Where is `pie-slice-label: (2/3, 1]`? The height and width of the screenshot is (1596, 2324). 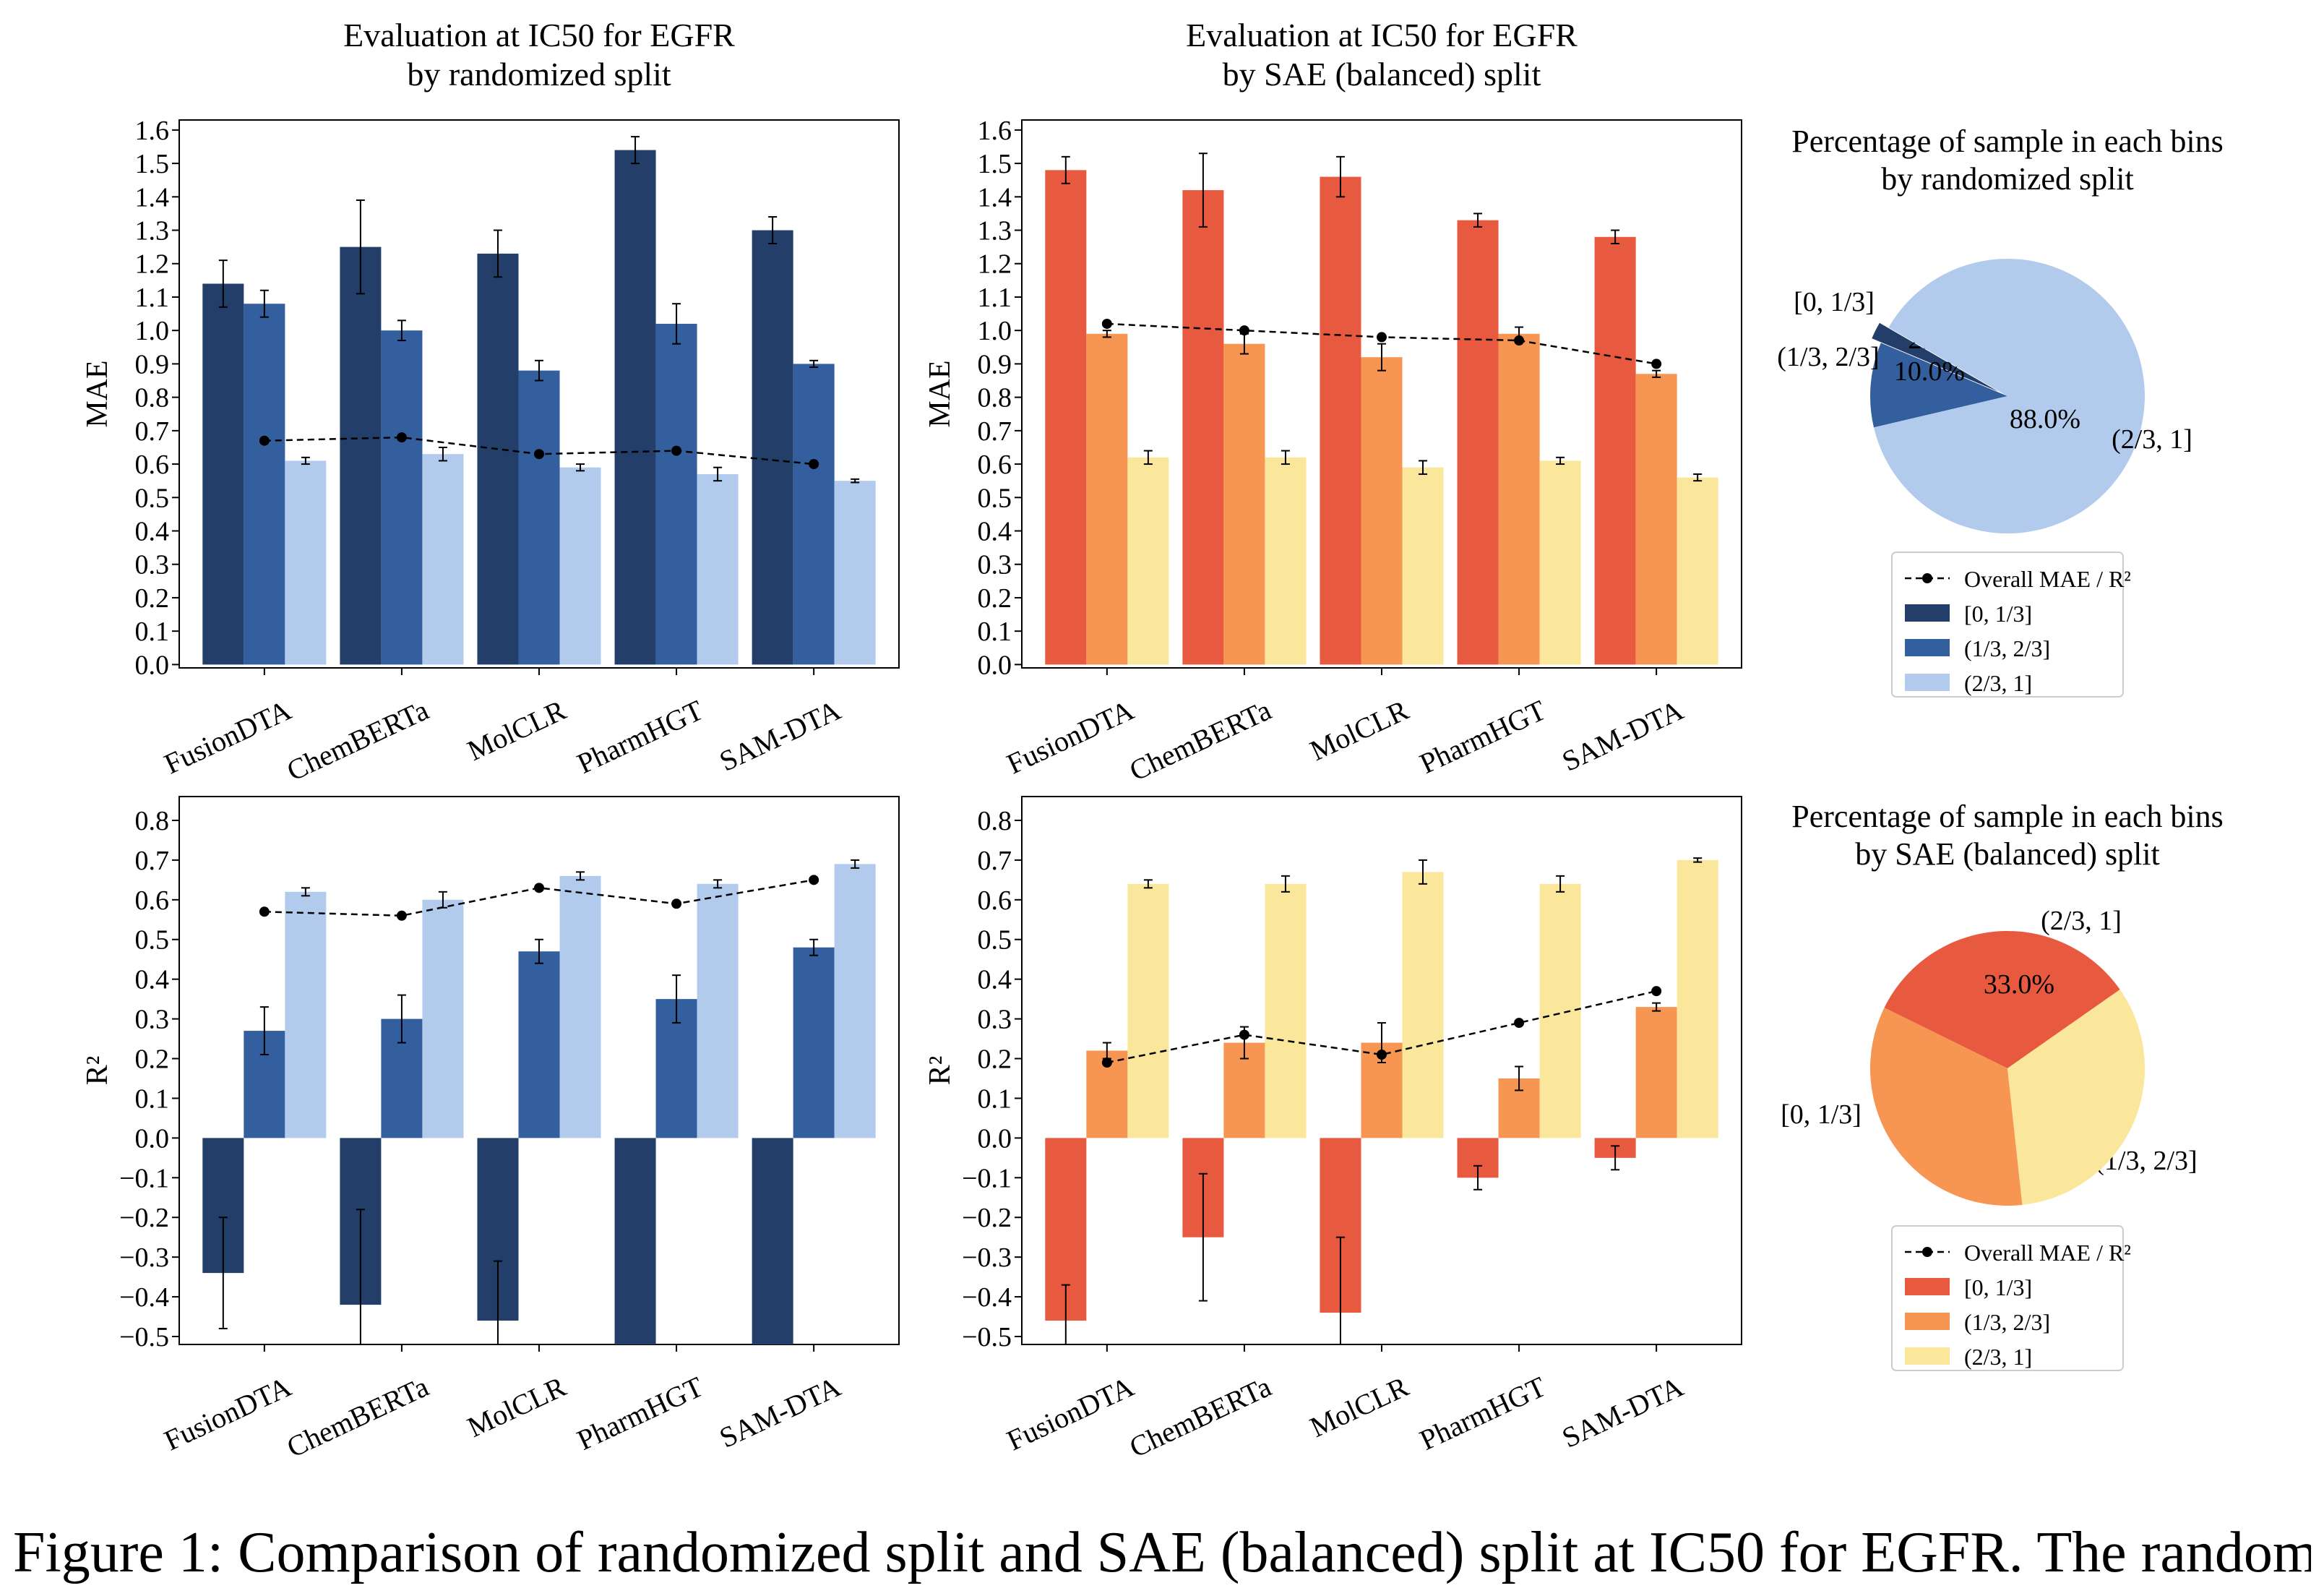
pie-slice-label: (2/3, 1] is located at coordinates (2081, 921).